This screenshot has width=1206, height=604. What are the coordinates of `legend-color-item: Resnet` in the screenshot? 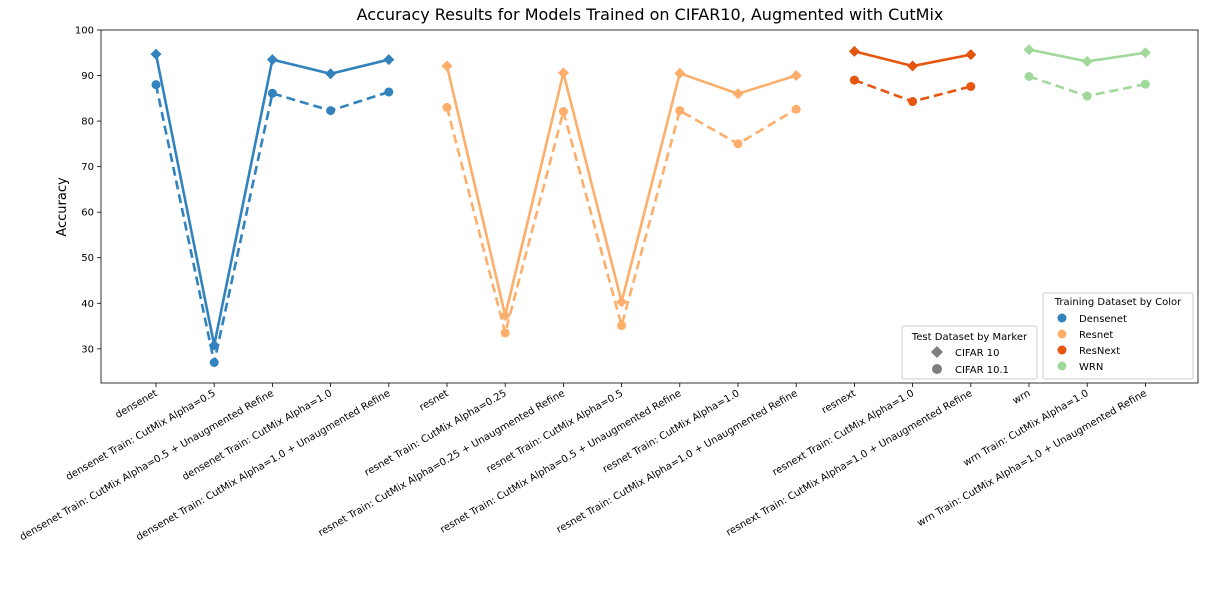 It's located at (1096, 335).